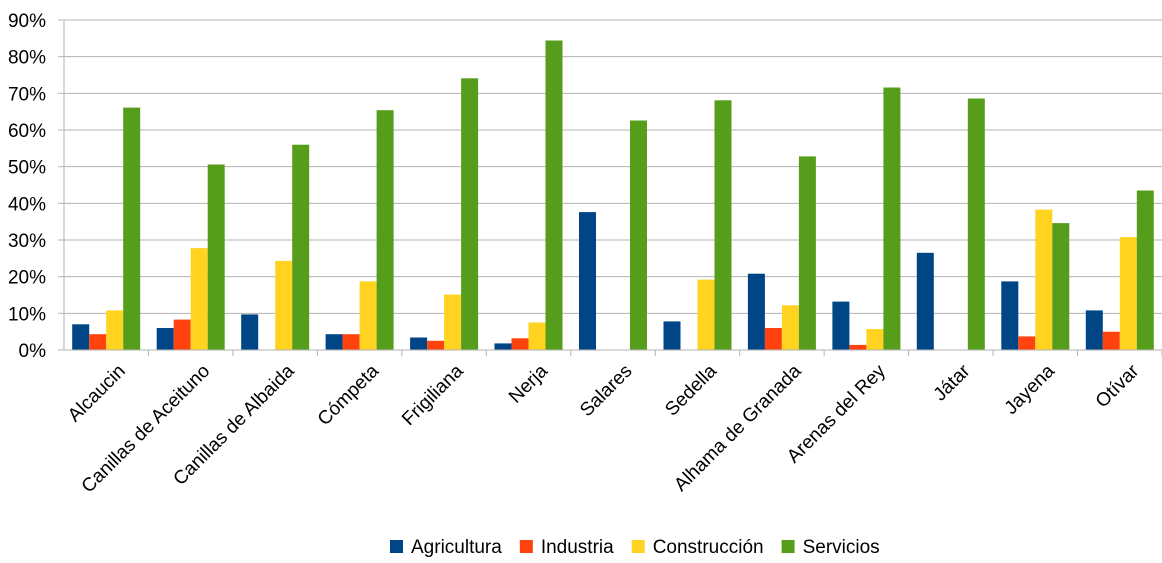 This screenshot has width=1162, height=563. Describe the element at coordinates (528, 383) in the screenshot. I see `x-tick-label: Nerja` at that location.